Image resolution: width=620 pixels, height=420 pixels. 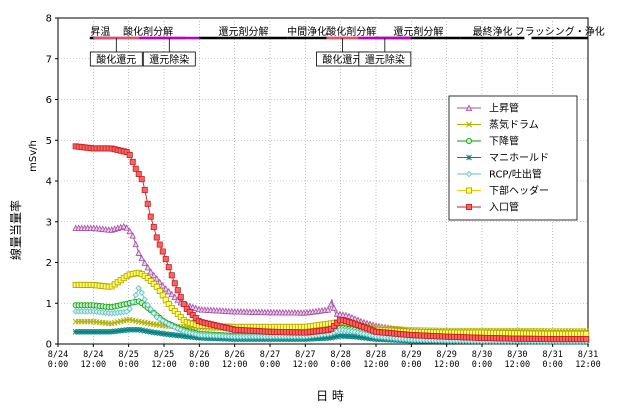 I want to click on legend-entry: 蒸気ドラム, so click(x=498, y=124).